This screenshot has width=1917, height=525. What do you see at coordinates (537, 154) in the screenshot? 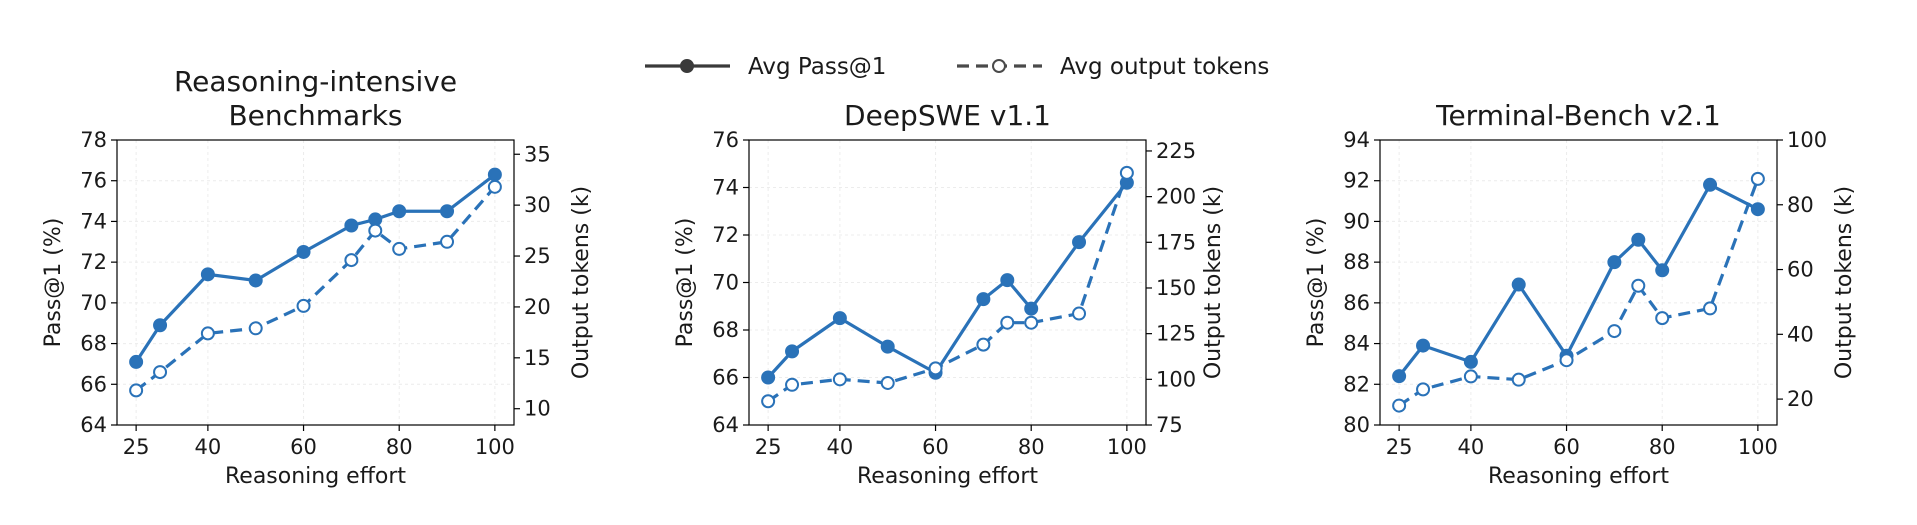
I see `y2-tick-label: 35` at bounding box center [537, 154].